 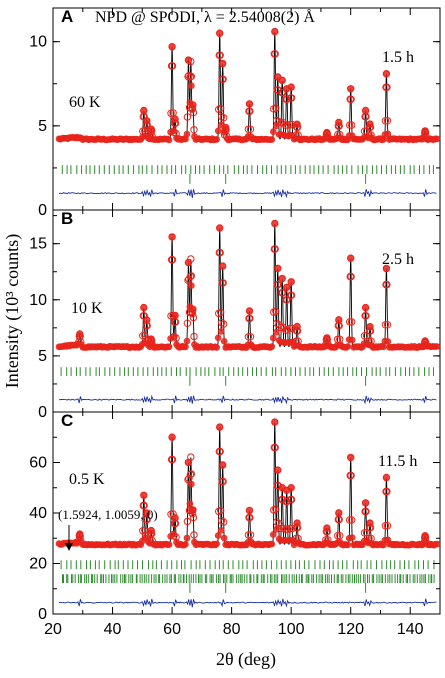 What do you see at coordinates (38, 42) in the screenshot?
I see `y-tick-label: 10` at bounding box center [38, 42].